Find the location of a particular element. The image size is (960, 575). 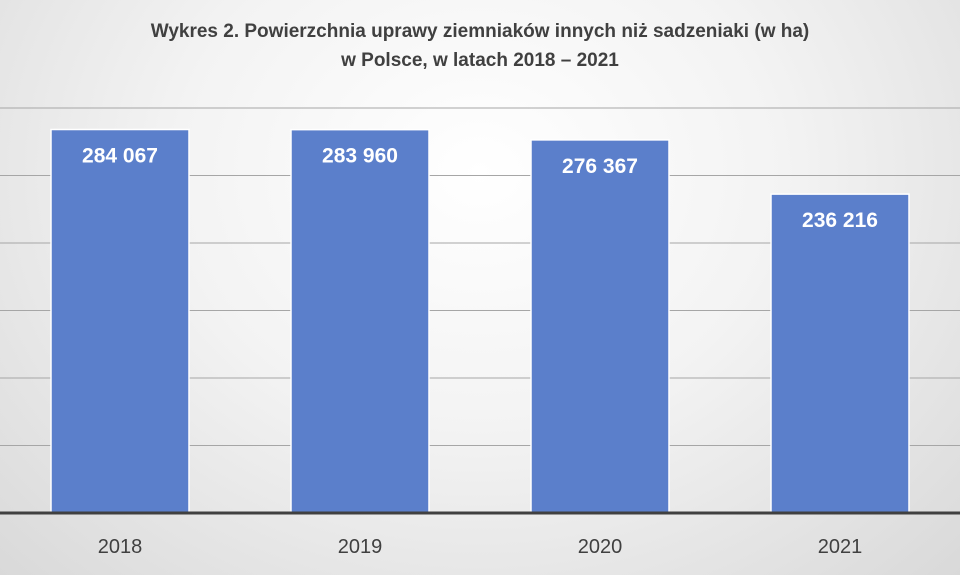

x-tick-label-2018: 2018 is located at coordinates (120, 547).